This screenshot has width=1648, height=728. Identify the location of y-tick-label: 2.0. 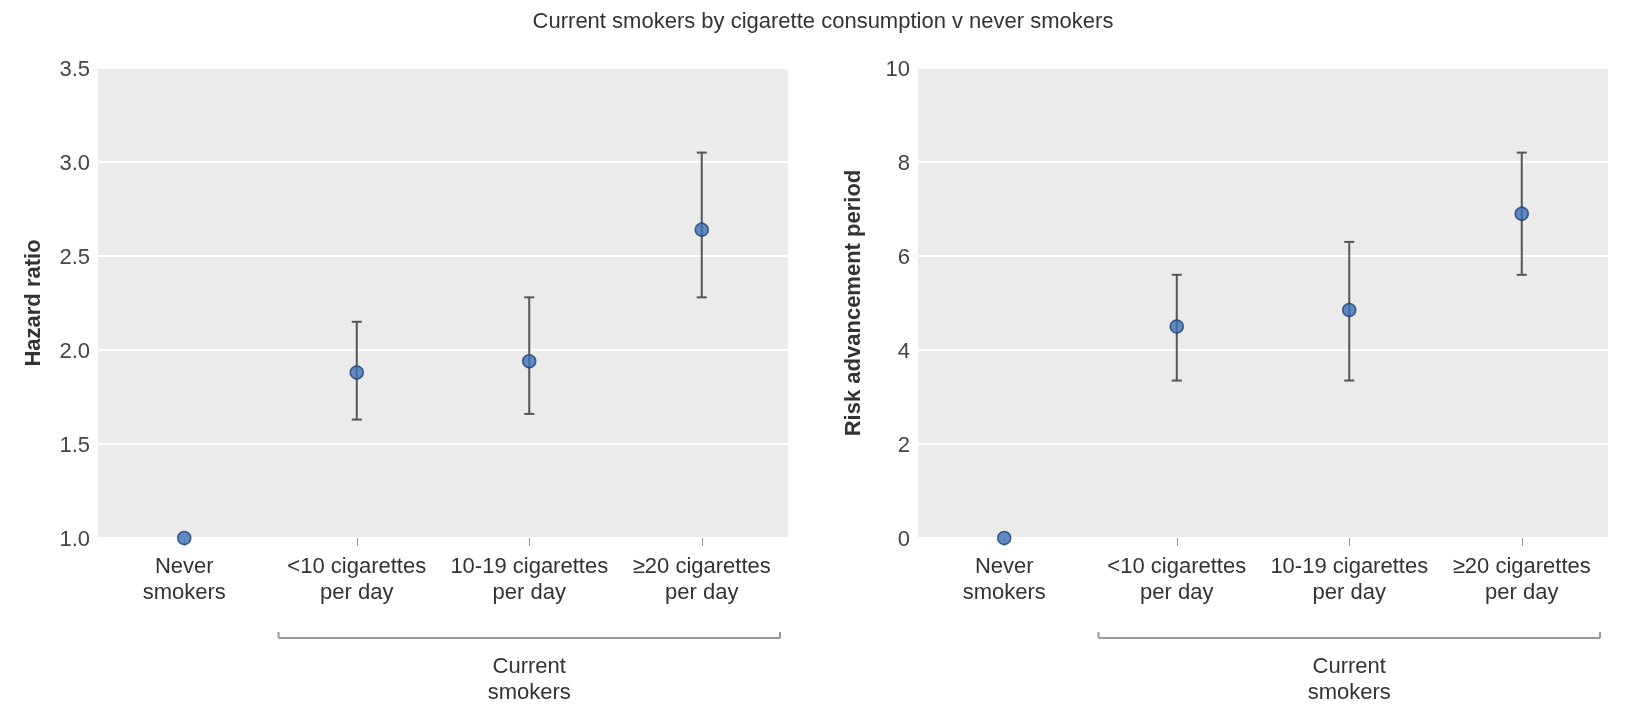
(74, 350).